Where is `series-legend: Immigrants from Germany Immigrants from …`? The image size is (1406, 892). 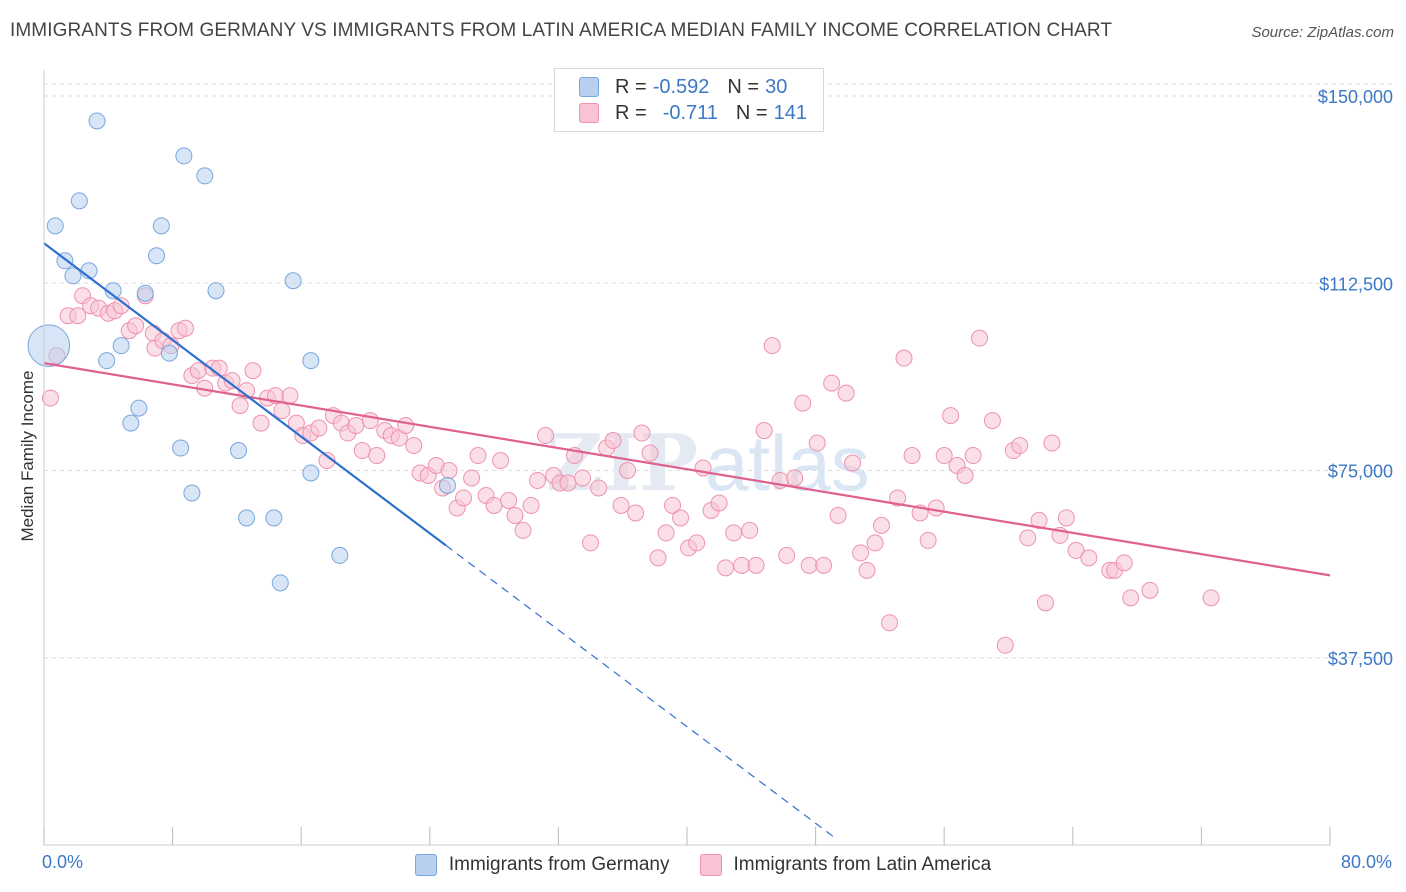 series-legend: Immigrants from Germany Immigrants from … is located at coordinates (703, 865).